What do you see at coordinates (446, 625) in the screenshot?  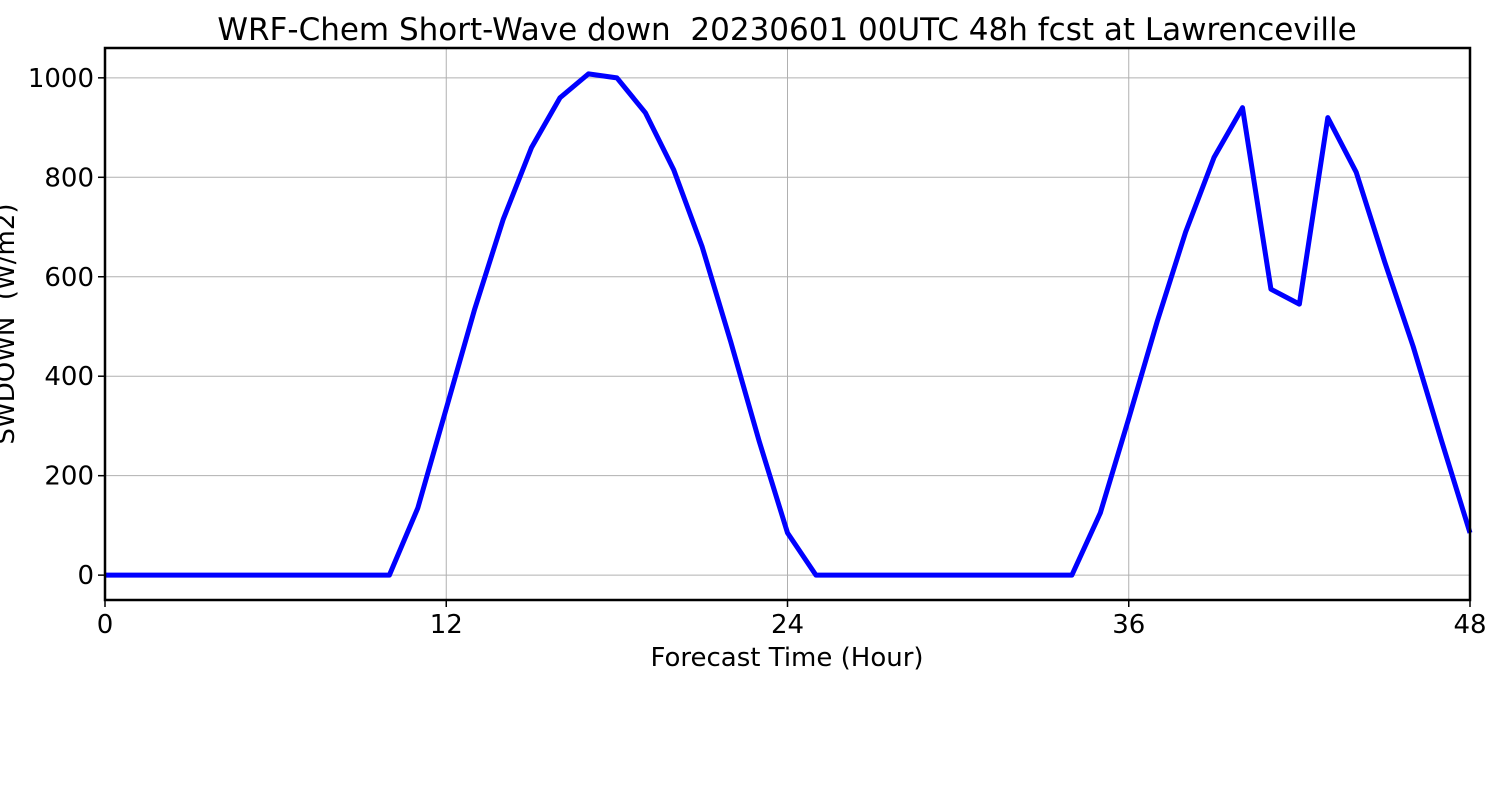 I see `x-tick-label: 12` at bounding box center [446, 625].